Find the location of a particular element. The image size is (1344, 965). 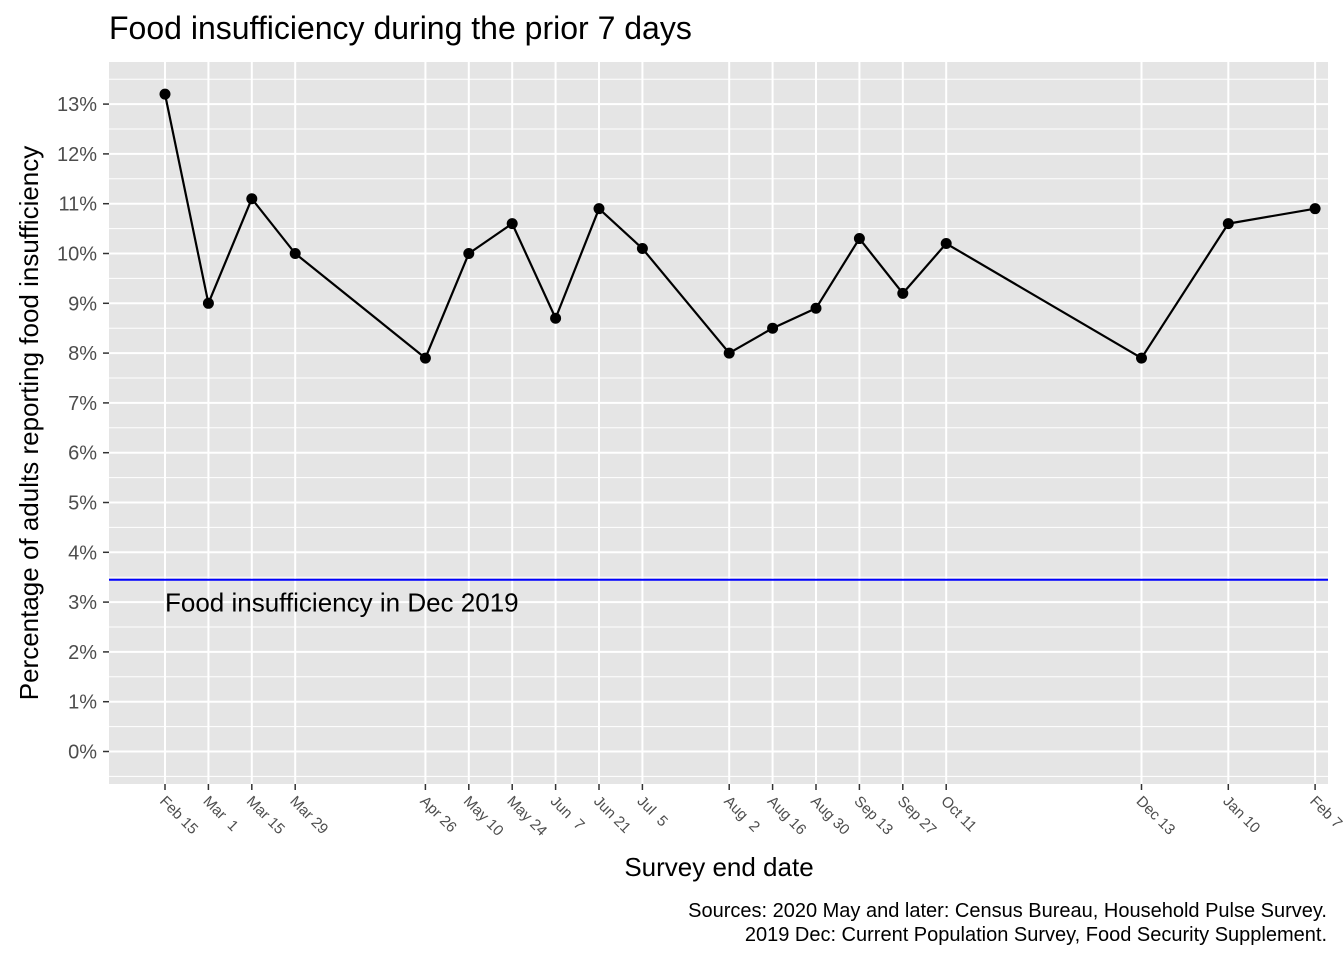

y-tick-label: 2% is located at coordinates (82, 653).